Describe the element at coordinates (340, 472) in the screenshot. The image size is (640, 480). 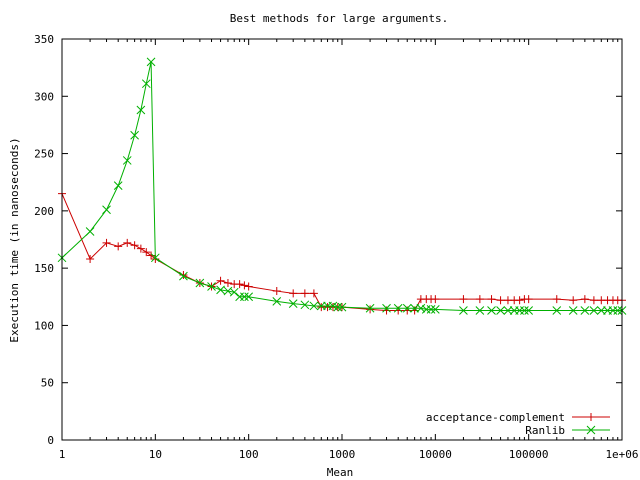
I see `x-axis-label: Mean` at that location.